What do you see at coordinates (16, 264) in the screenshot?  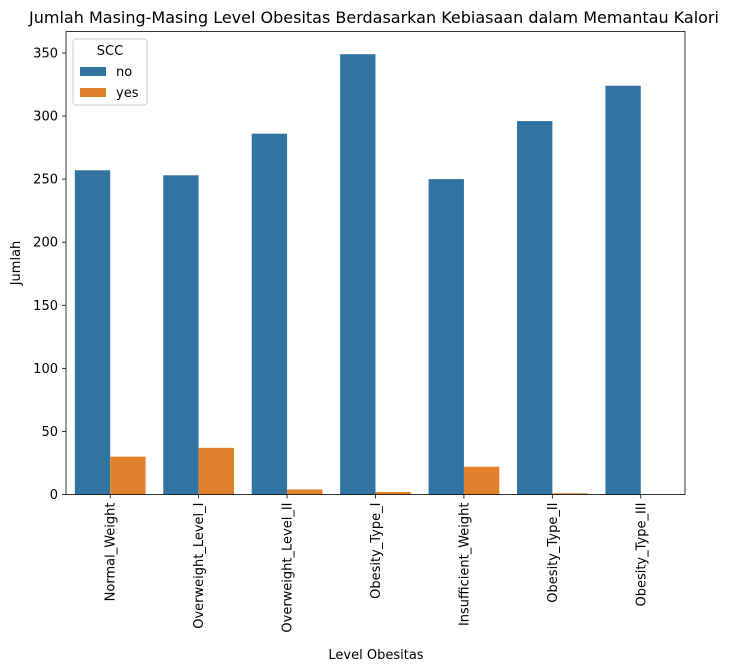 I see `y-axis-label: Jumlah` at bounding box center [16, 264].